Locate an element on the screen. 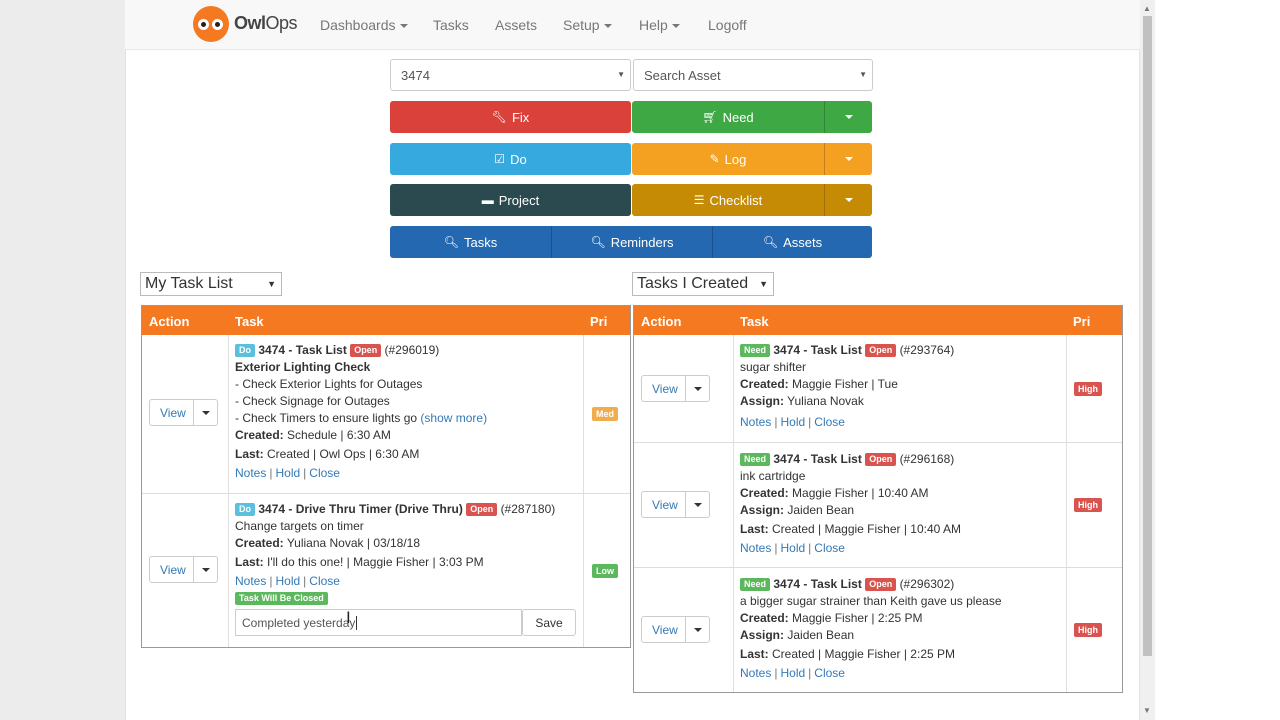 The width and height of the screenshot is (1280, 720). save-button: Save is located at coordinates (549, 622).